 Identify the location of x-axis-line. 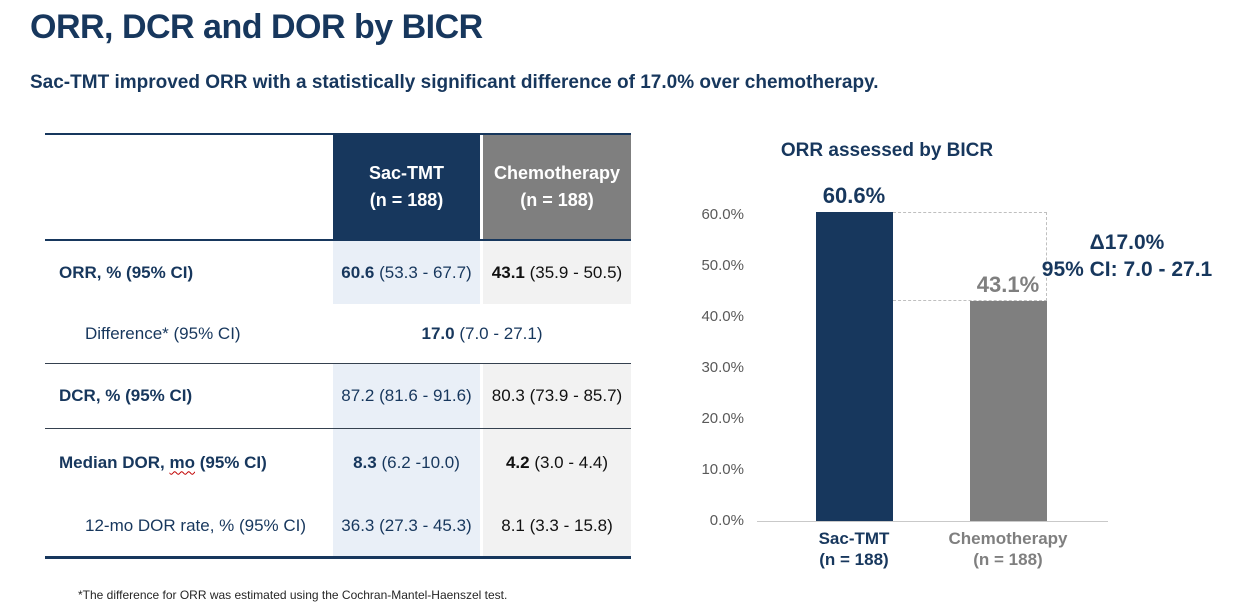
(932, 521).